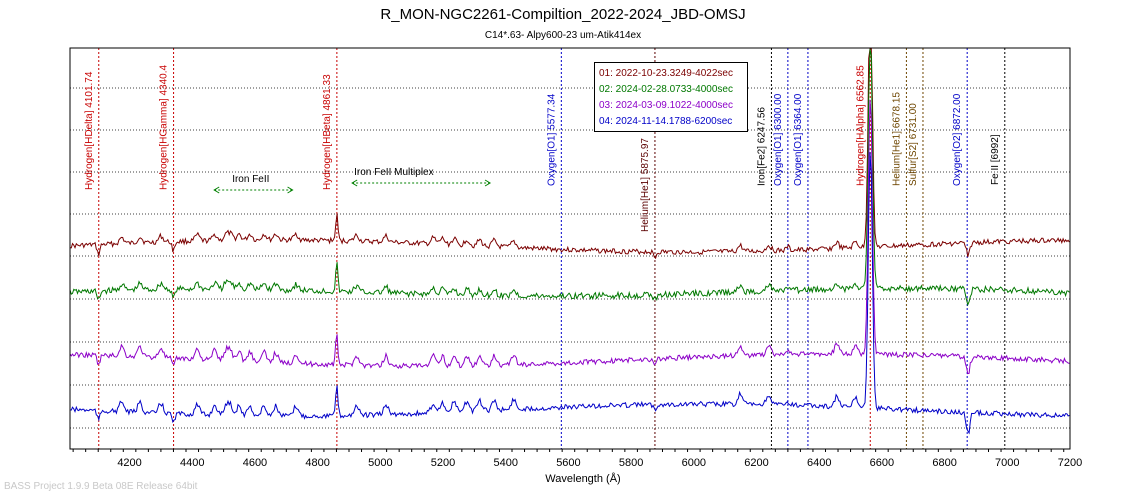 The image size is (1126, 500). What do you see at coordinates (957, 139) in the screenshot?
I see `marker-label: Oxygen[O2] 6872.00` at bounding box center [957, 139].